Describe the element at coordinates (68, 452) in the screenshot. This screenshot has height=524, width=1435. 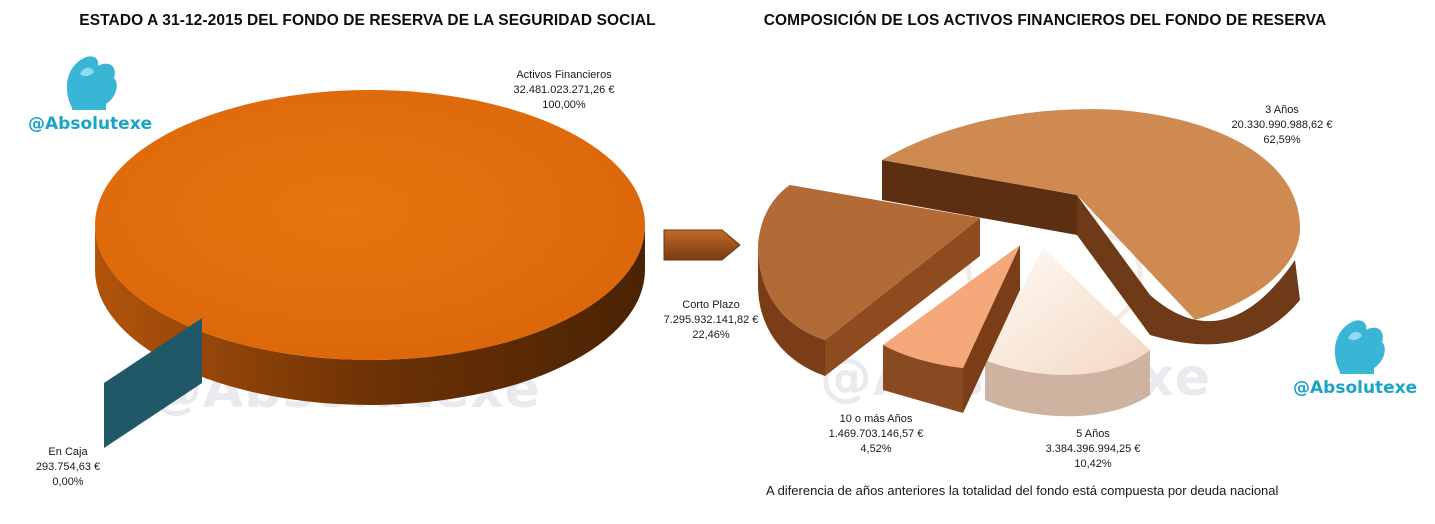
I see `data-label-name: En Caja` at that location.